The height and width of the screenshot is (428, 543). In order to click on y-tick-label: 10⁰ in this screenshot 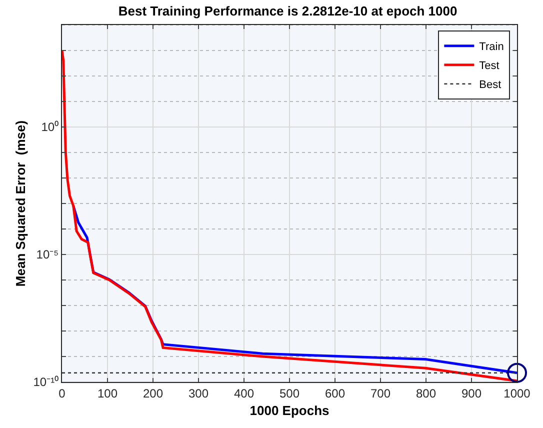, I will do `click(50, 127)`.